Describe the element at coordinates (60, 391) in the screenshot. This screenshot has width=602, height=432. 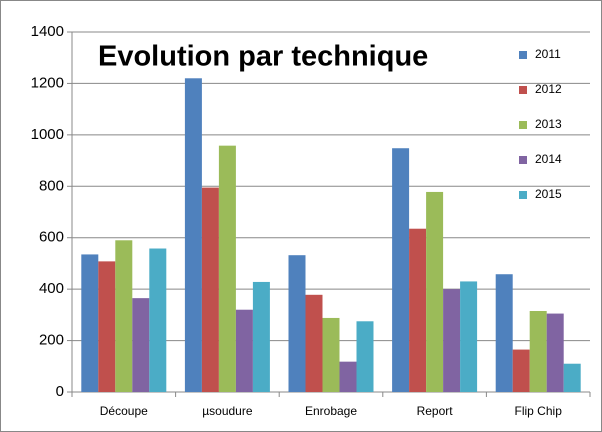
I see `y-tick-label: 0` at that location.